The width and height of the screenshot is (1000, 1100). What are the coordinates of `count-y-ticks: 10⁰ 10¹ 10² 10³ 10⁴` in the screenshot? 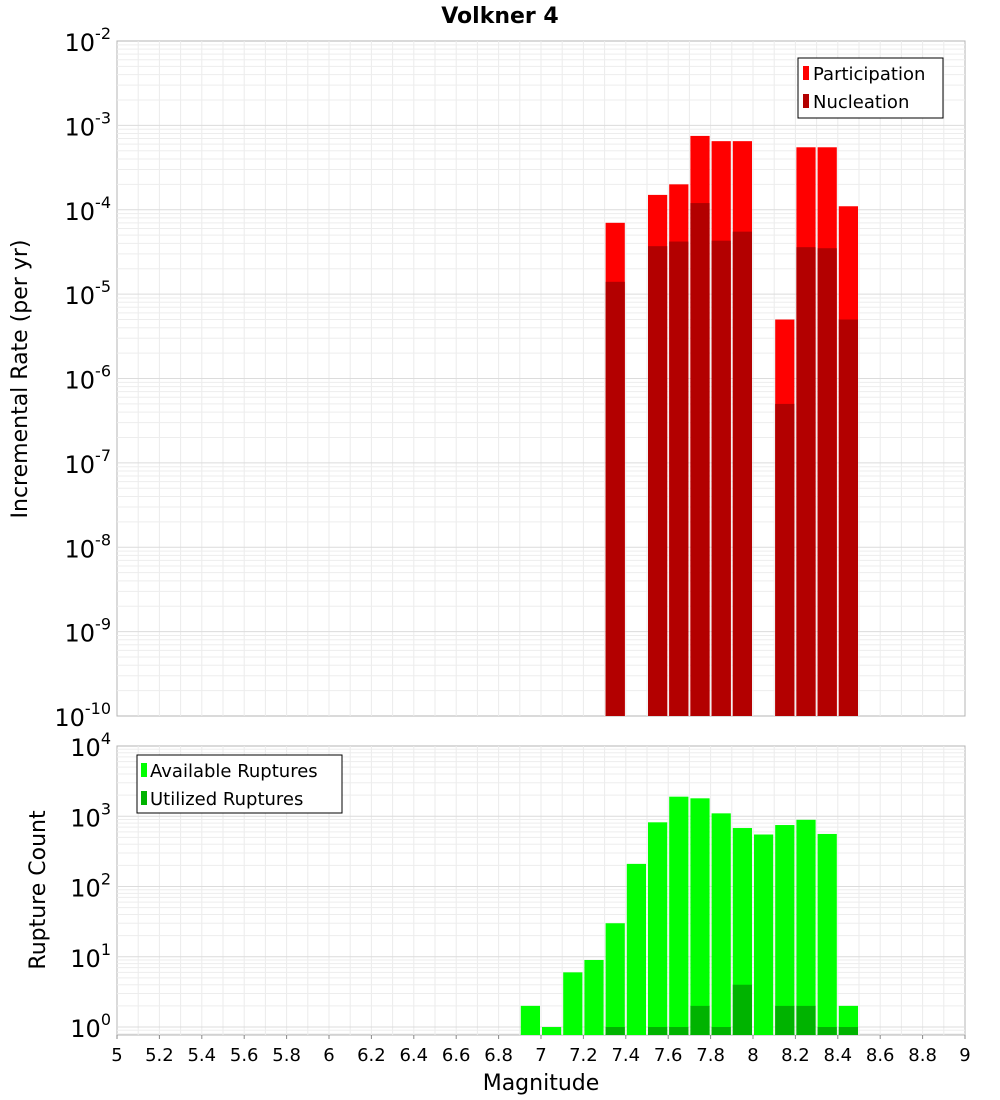 It's located at (90, 886).